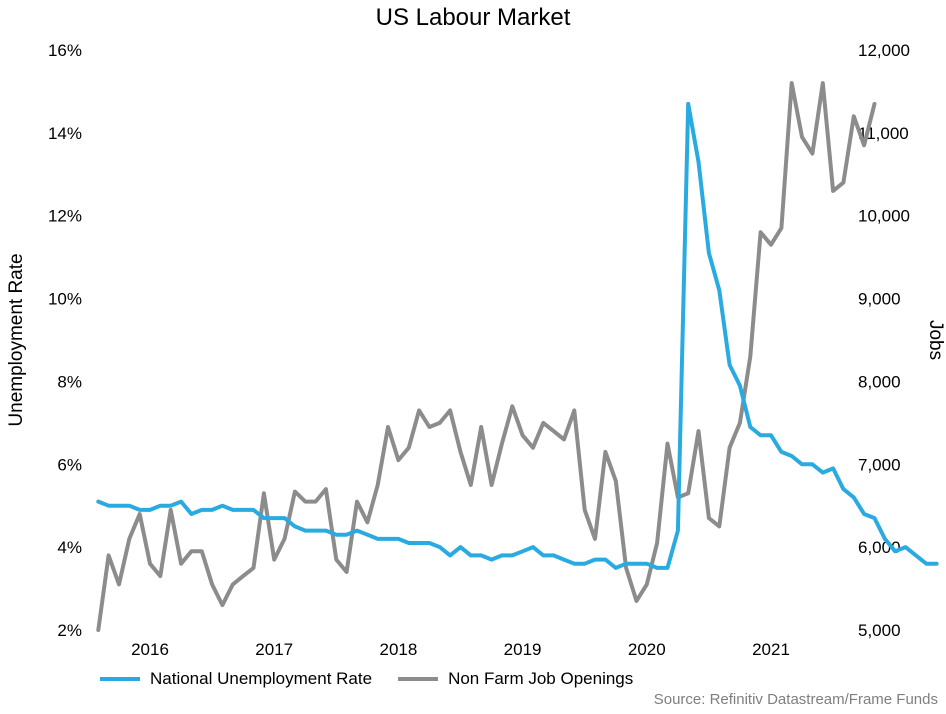 This screenshot has width=946, height=714. I want to click on x-tick-label: 2019, so click(523, 649).